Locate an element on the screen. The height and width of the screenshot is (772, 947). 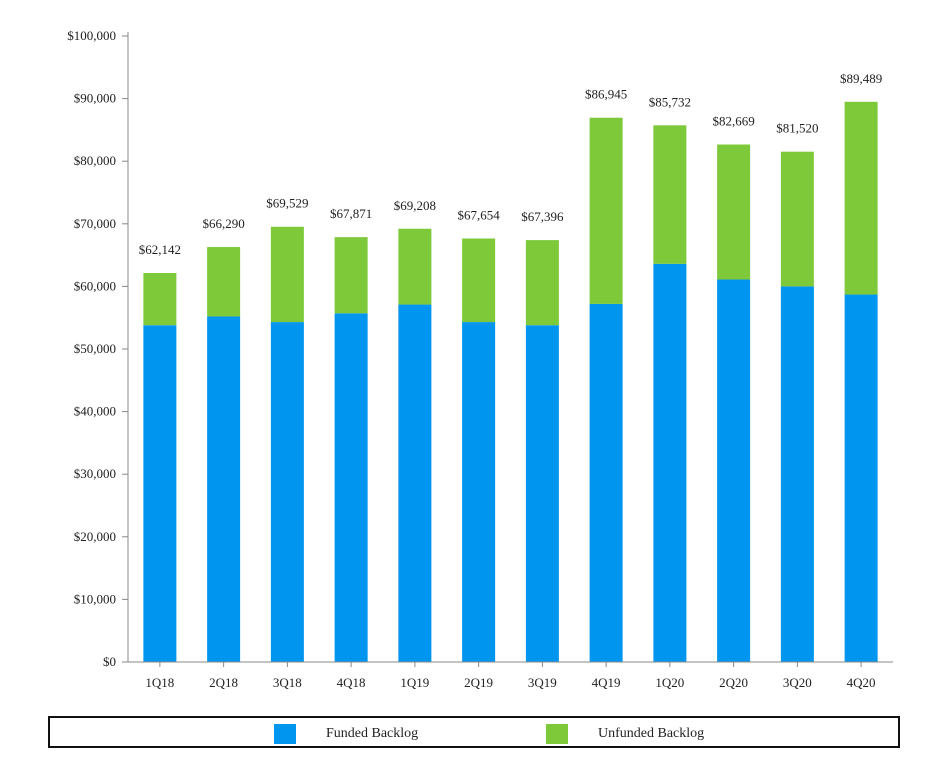
y-tick-label: $70,000 is located at coordinates (95, 223).